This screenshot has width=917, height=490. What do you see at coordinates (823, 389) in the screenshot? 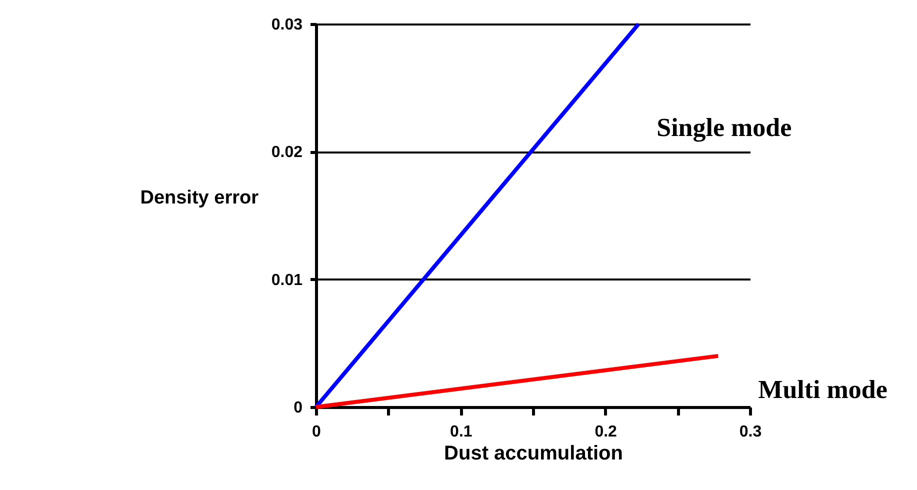
I see `series-label: Multi mode` at bounding box center [823, 389].